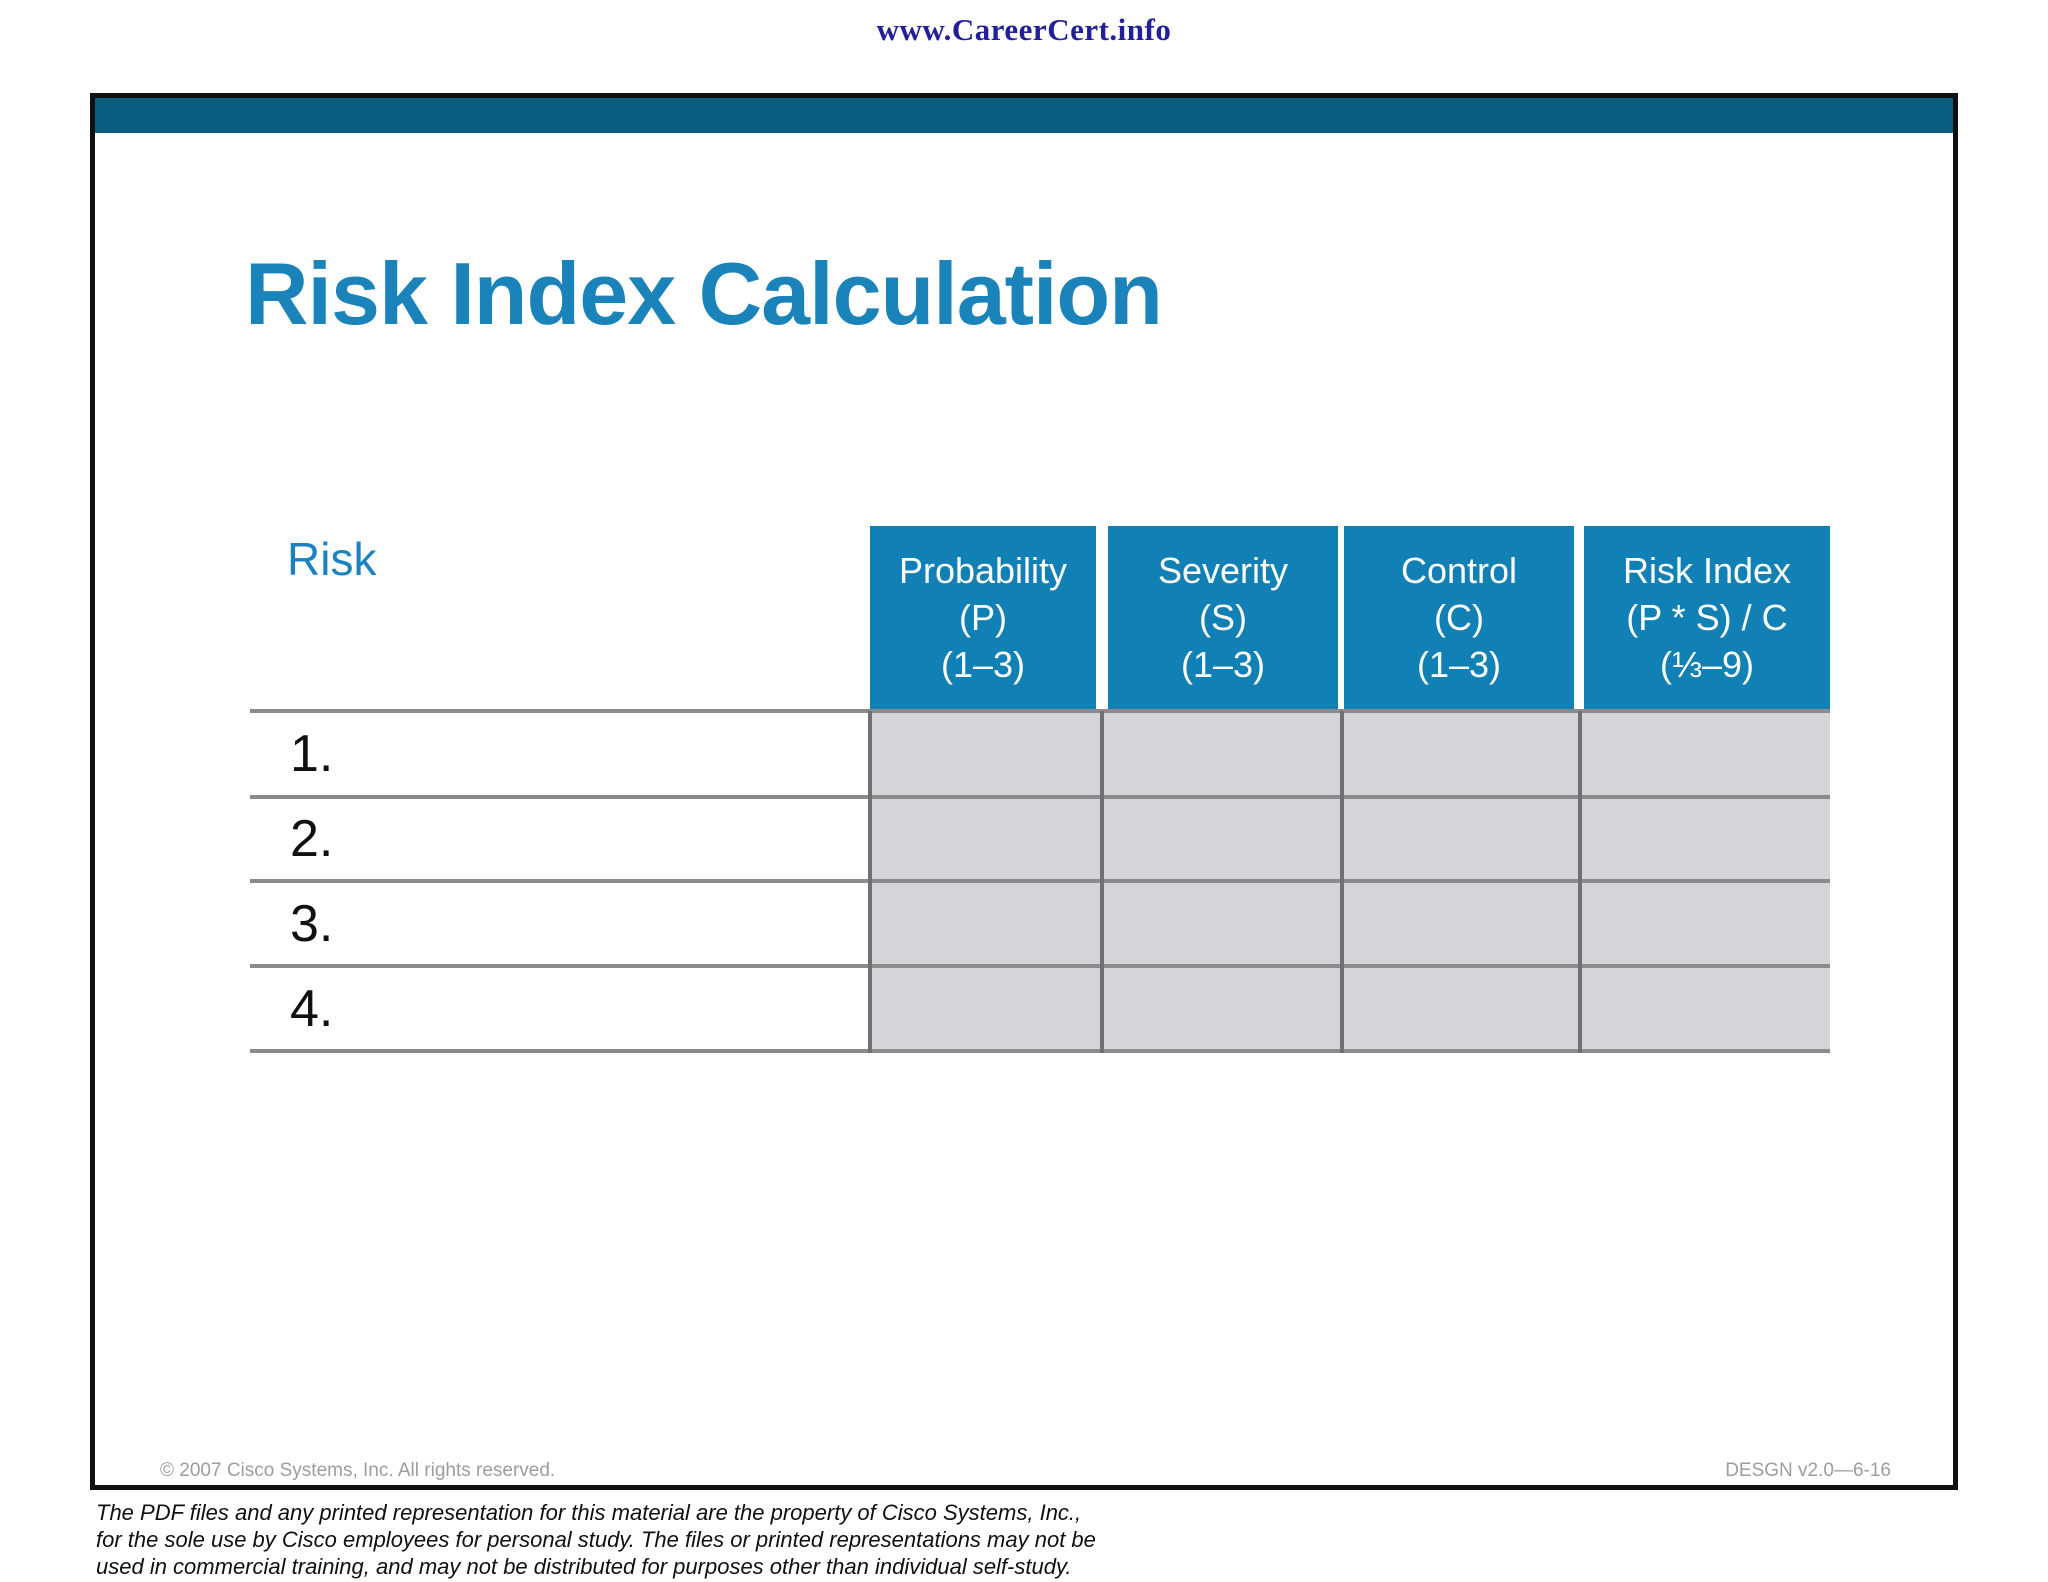 The width and height of the screenshot is (2048, 1582). What do you see at coordinates (1220, 754) in the screenshot?
I see `table-cell-r1-severity` at bounding box center [1220, 754].